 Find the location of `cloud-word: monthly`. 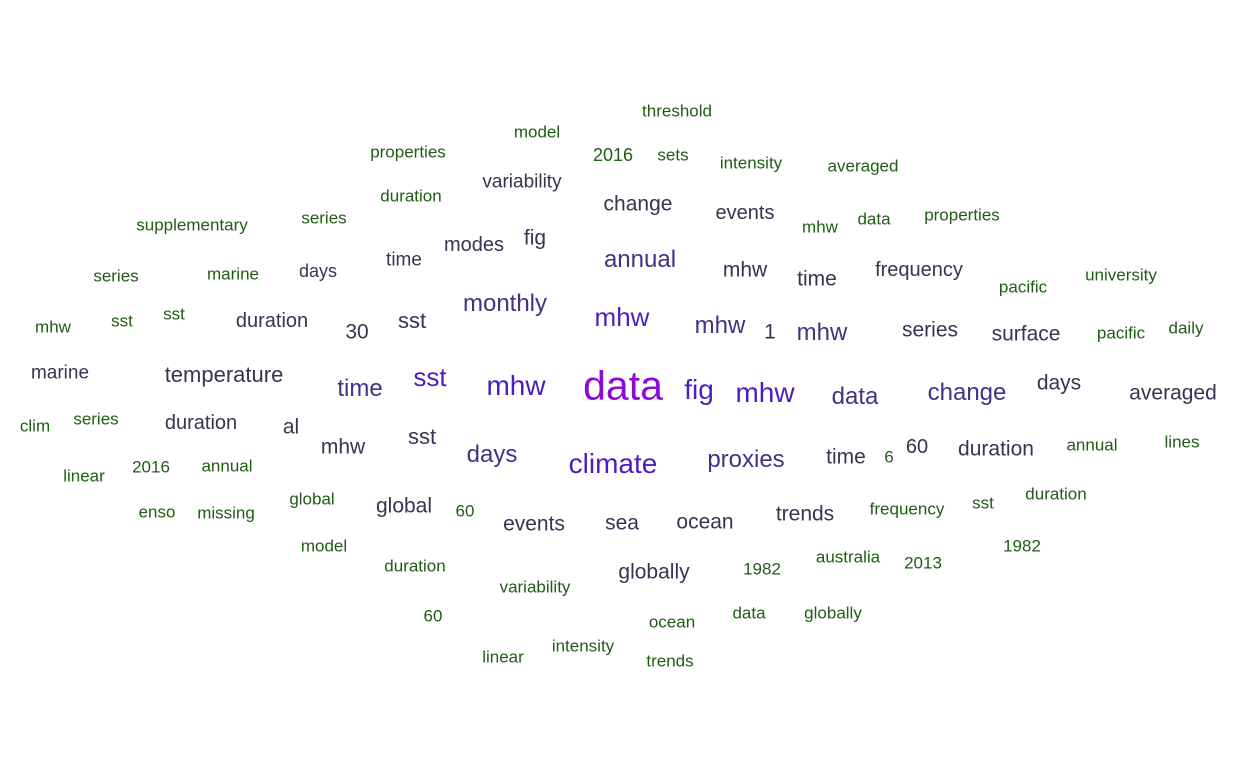

cloud-word: monthly is located at coordinates (505, 303).